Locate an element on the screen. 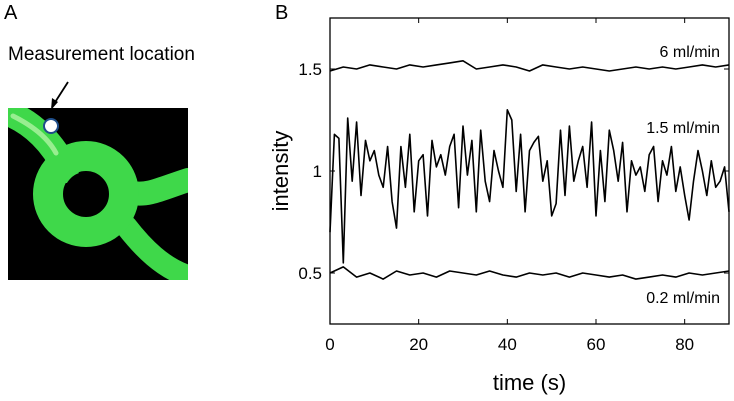  series-label-2: 1.5 ml/min is located at coordinates (683, 128).